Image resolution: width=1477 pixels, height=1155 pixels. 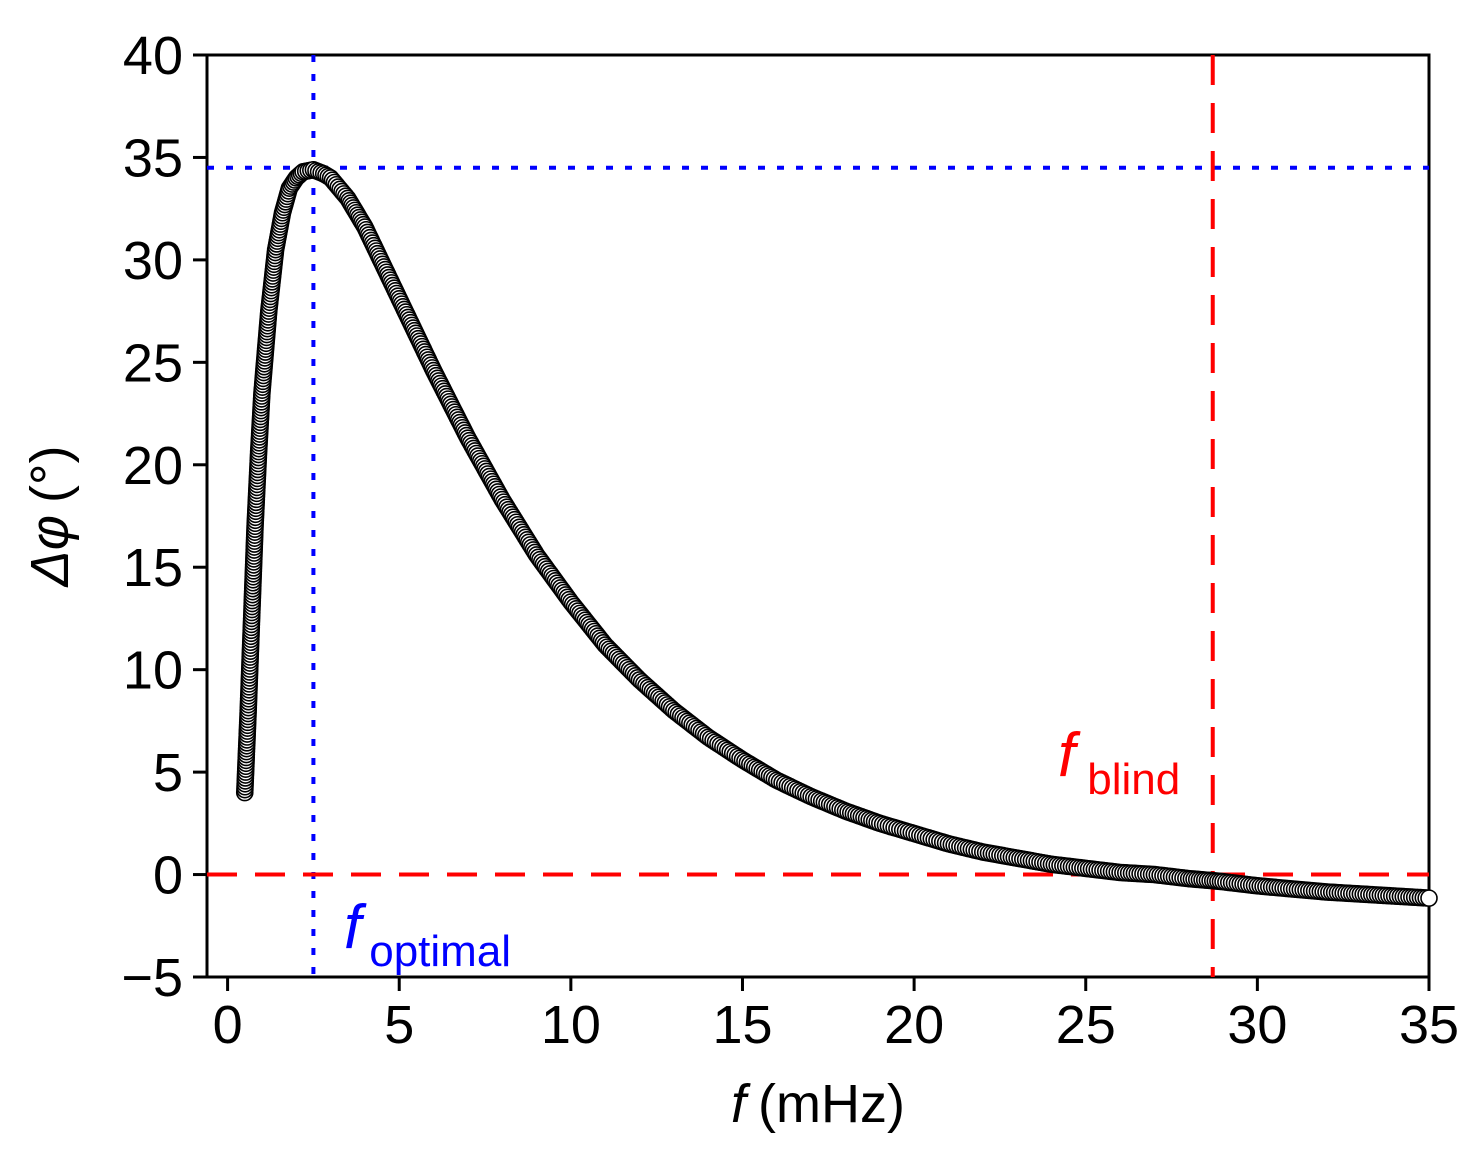 I want to click on y-axis-unit: (°), so click(x=50, y=474).